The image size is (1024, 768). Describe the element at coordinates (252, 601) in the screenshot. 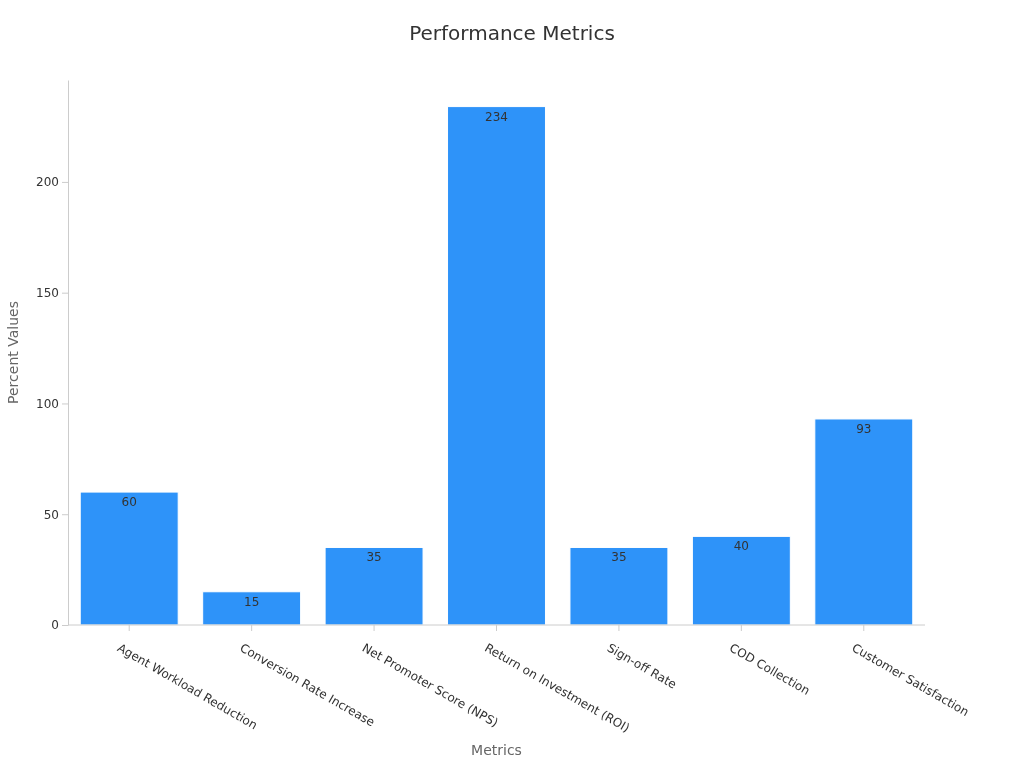

I see `data-label: 15` at that location.